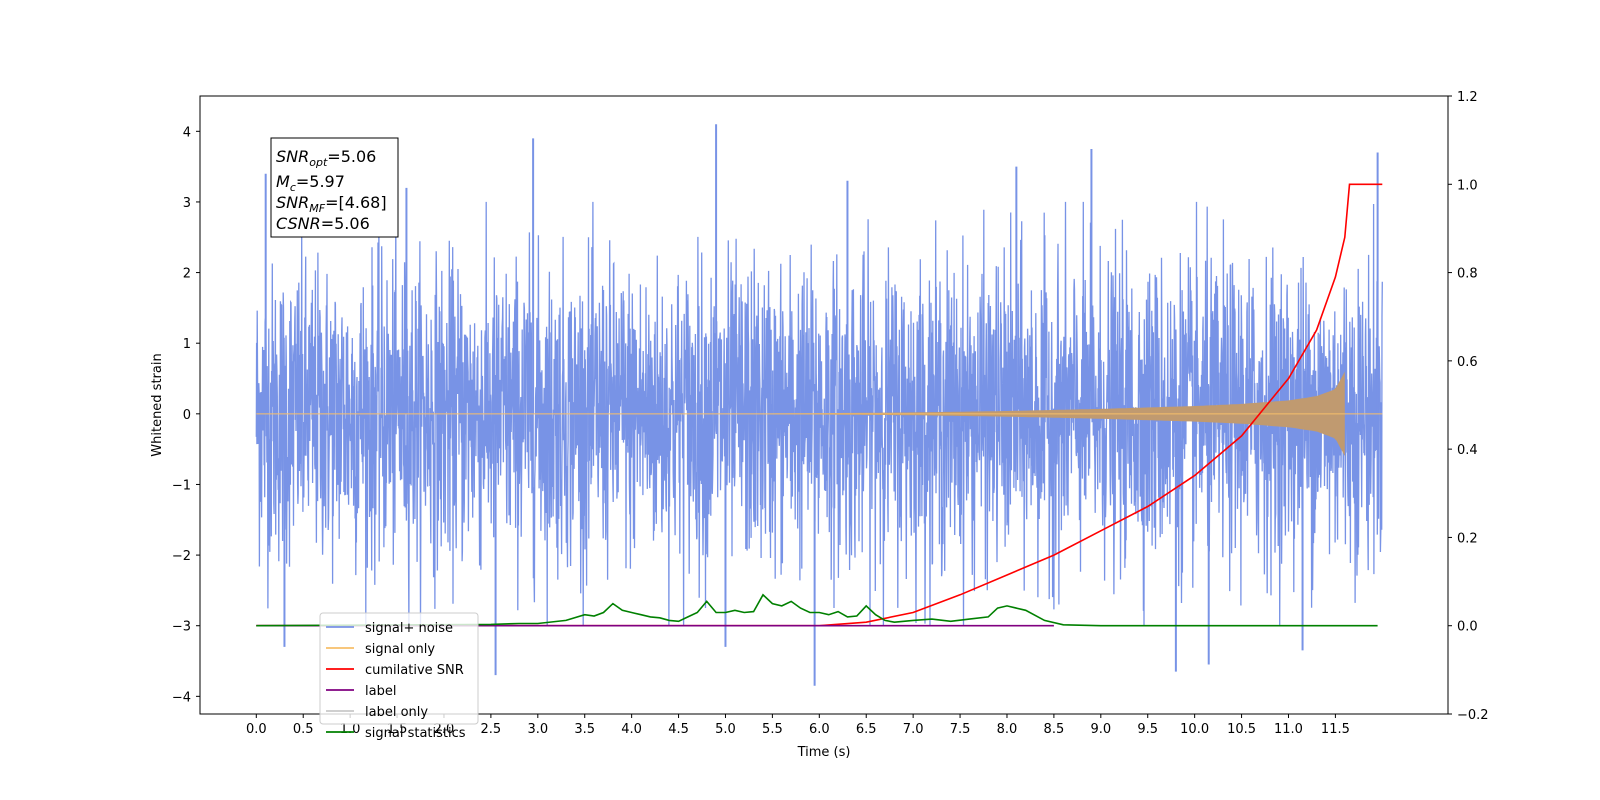  Describe the element at coordinates (1288, 729) in the screenshot. I see `x-tick-label: 11.0` at that location.